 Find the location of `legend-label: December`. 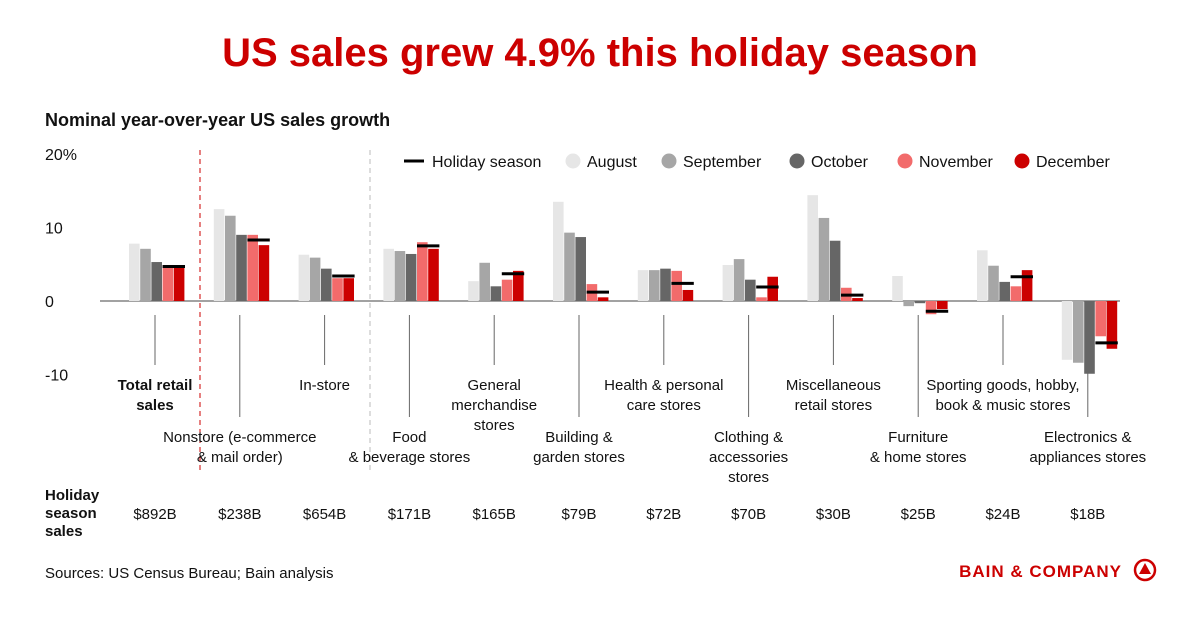

legend-label: December is located at coordinates (1073, 162).